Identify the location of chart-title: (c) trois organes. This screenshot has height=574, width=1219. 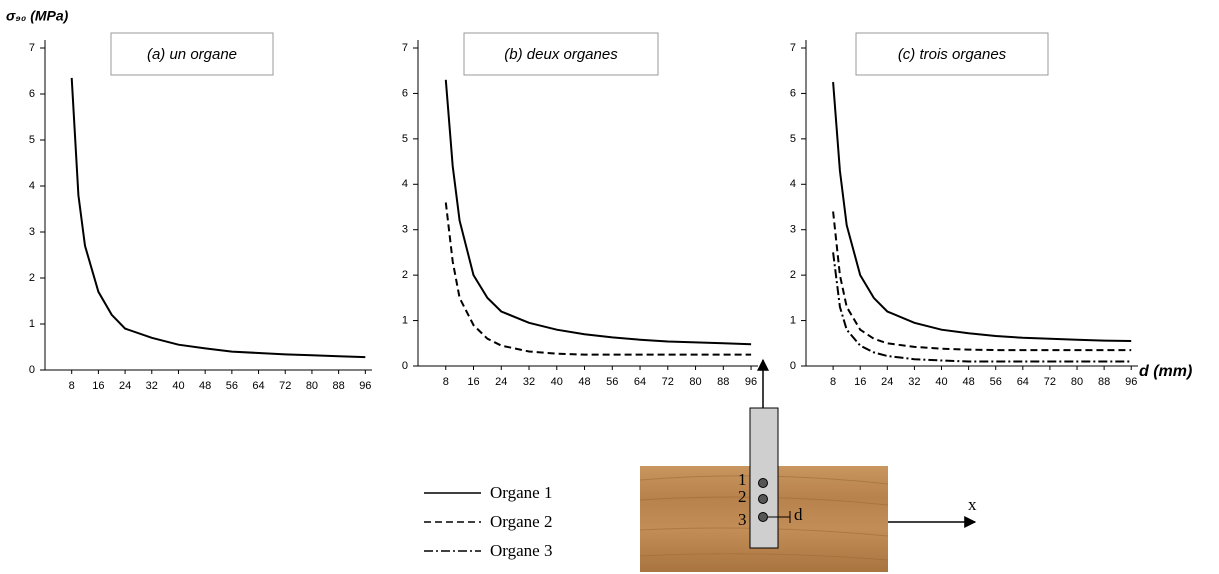
(952, 54).